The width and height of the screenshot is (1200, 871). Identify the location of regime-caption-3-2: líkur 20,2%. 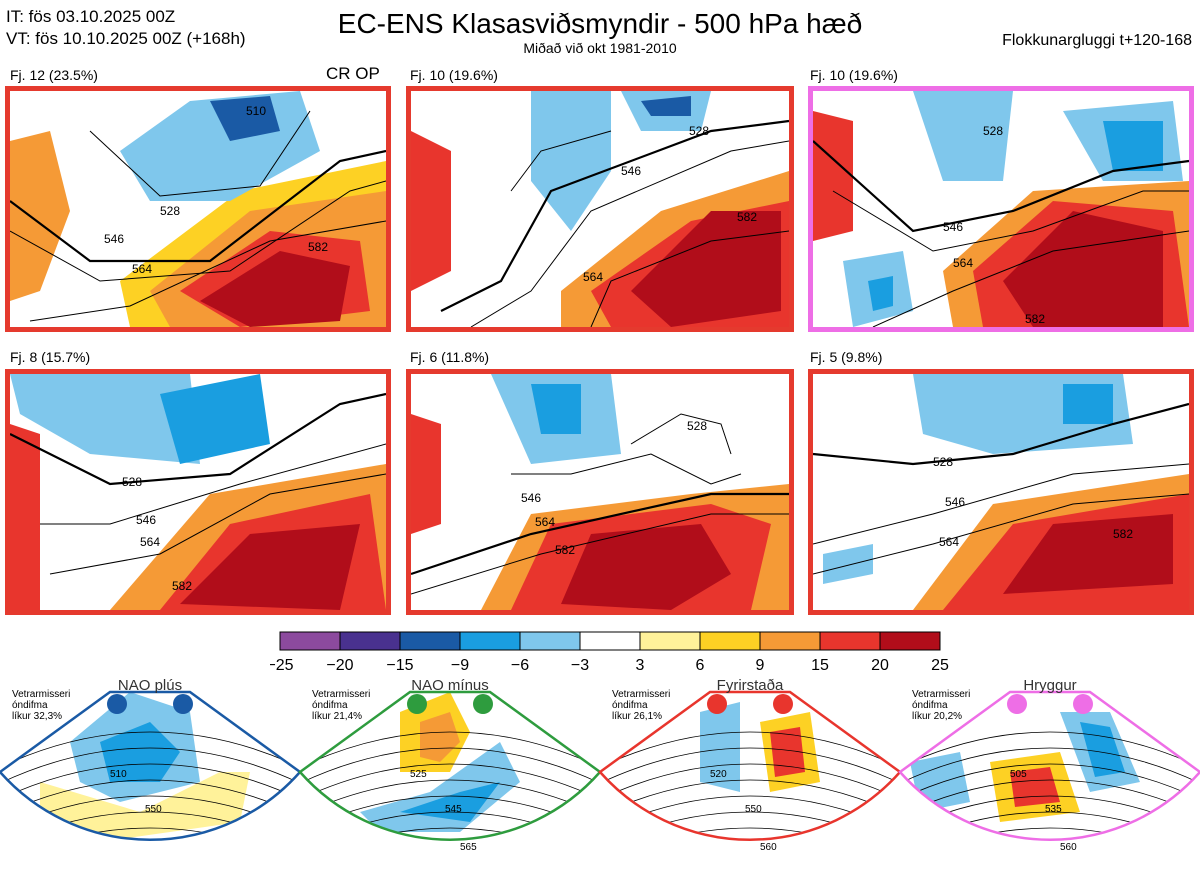
(937, 716).